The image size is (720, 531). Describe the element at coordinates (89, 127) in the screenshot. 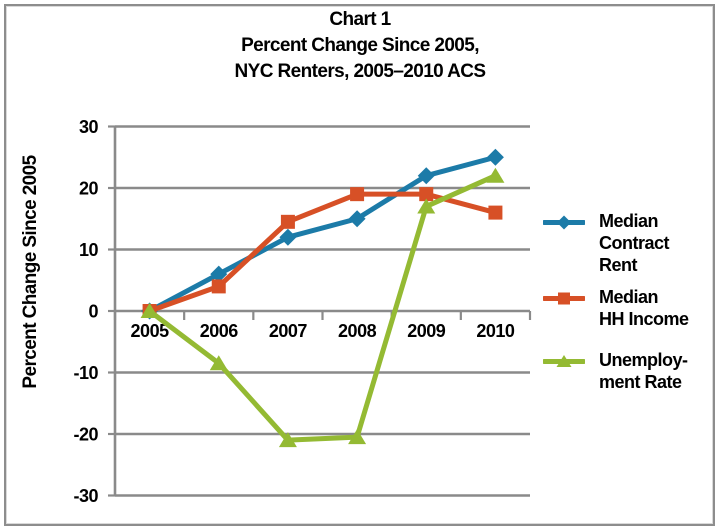

I see `y-tick-label: 30` at that location.